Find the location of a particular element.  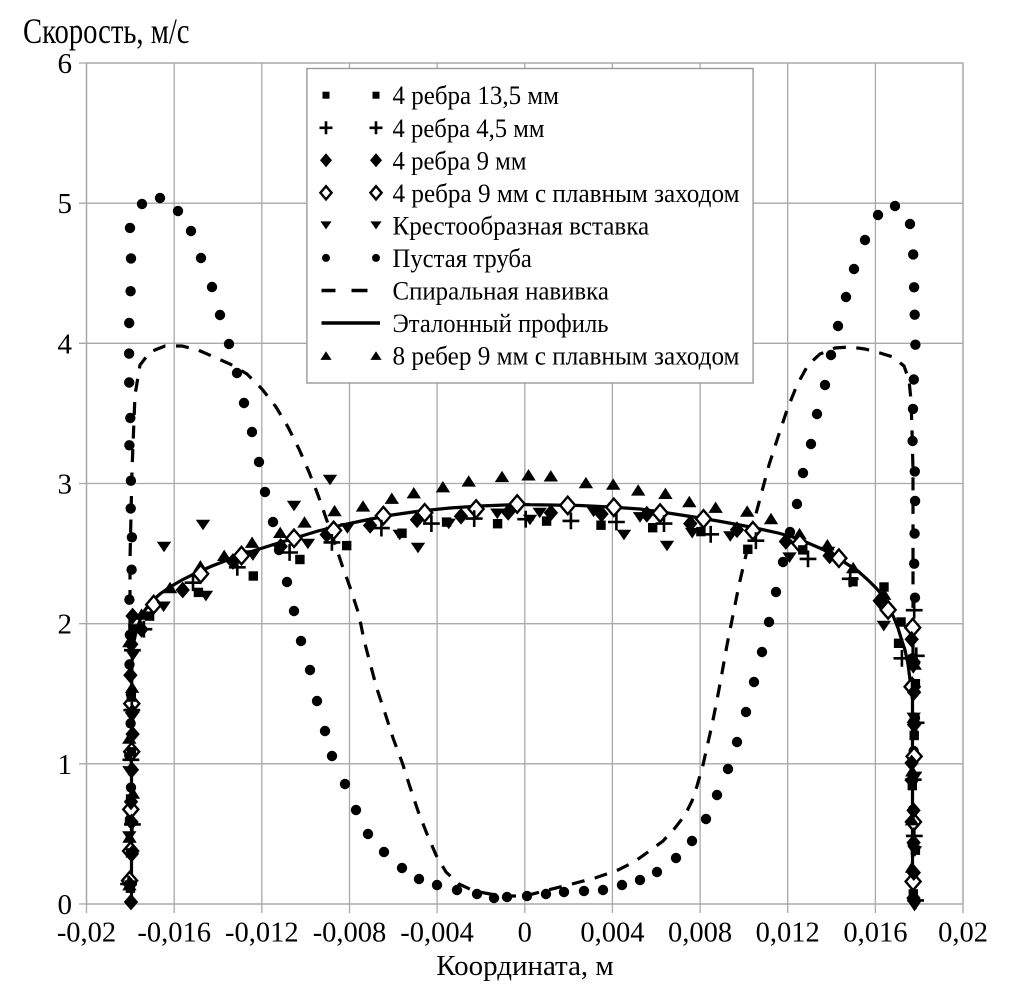

svg-text: 4 ребра 9 мм с плавным заходом is located at coordinates (566, 193).